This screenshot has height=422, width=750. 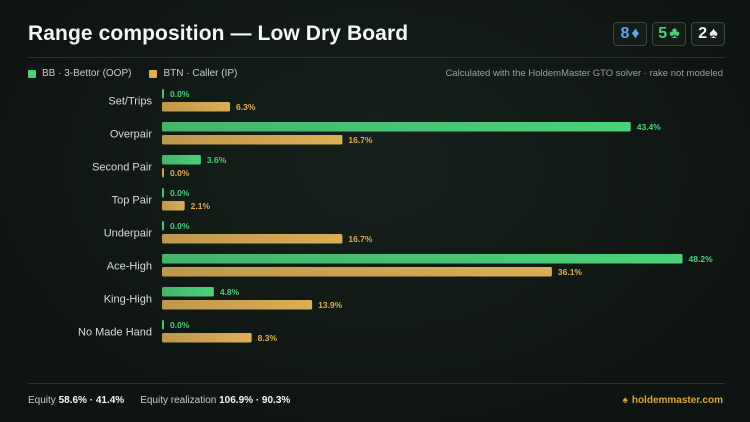 I want to click on card-rank: 2, so click(x=703, y=33).